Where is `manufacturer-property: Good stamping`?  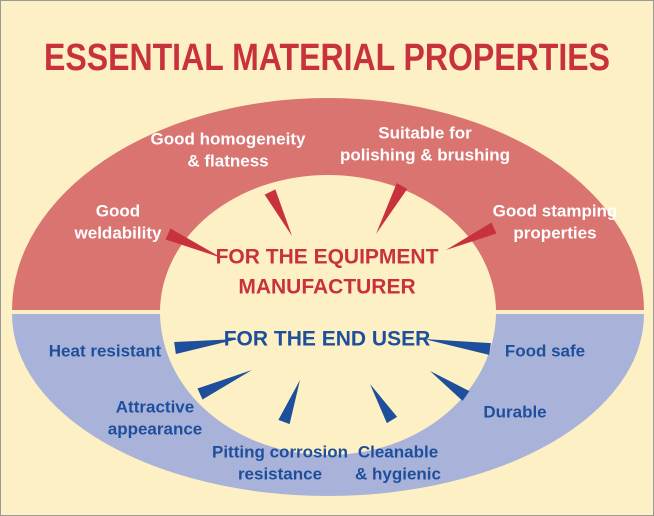
manufacturer-property: Good stamping is located at coordinates (555, 210).